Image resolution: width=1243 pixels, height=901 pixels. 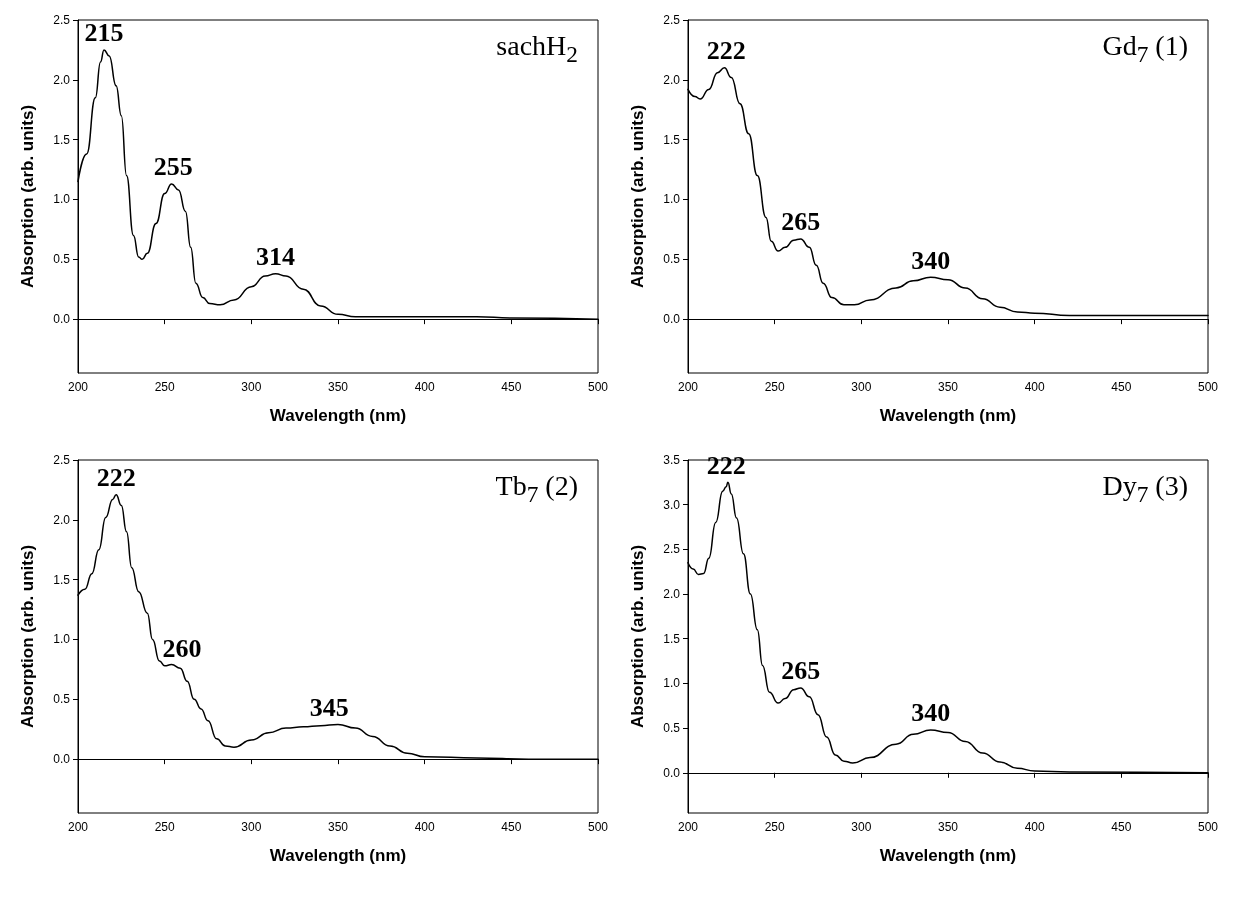 What do you see at coordinates (1145, 49) in the screenshot?
I see `chart-title: Gd$_{7}$ (1)` at bounding box center [1145, 49].